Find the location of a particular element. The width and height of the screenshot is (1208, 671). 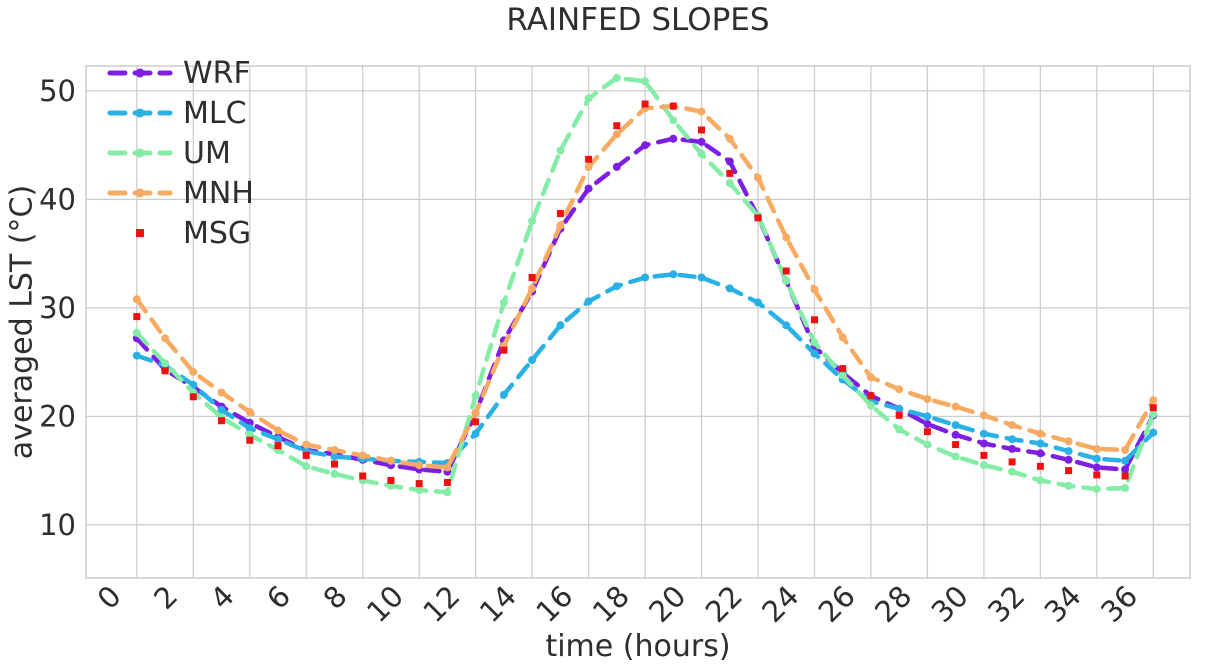

y-tick-label-50: 50 is located at coordinates (57, 91).